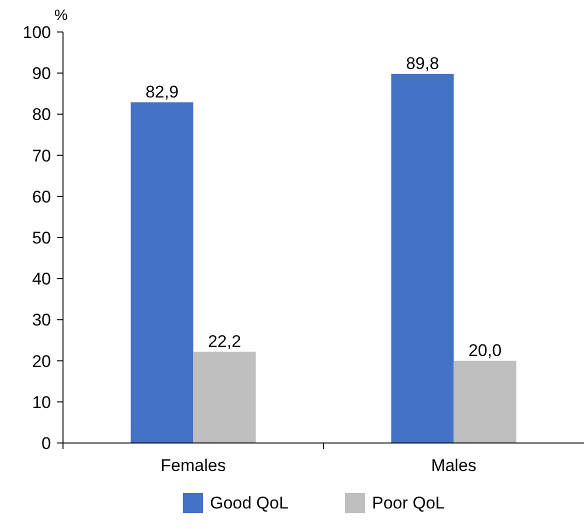 Image resolution: width=584 pixels, height=529 pixels. Describe the element at coordinates (249, 503) in the screenshot. I see `legend-label: Good QoL` at that location.